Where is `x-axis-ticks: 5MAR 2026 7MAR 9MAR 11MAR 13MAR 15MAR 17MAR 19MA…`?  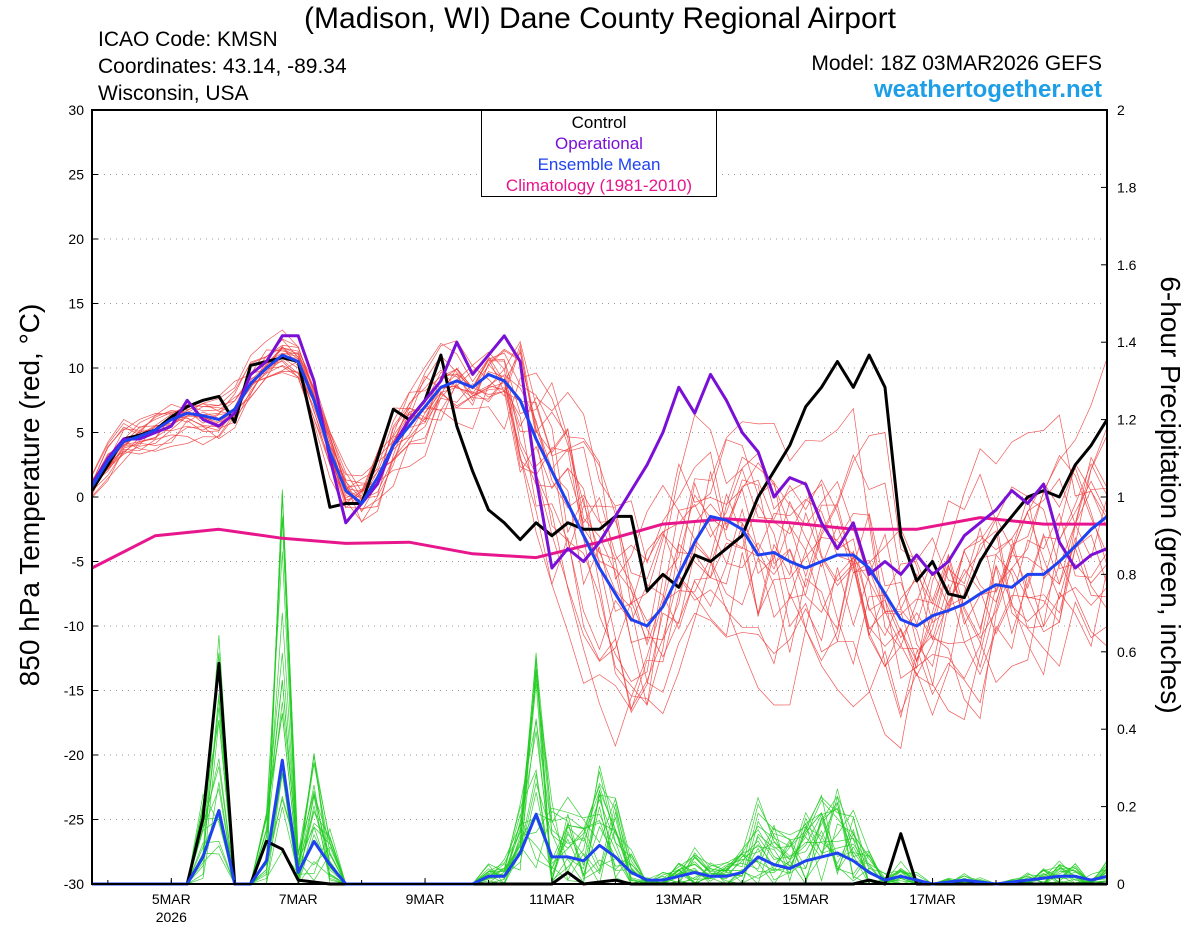 x-axis-ticks: 5MAR 2026 7MAR 9MAR 11MAR 13MAR 15MAR 17MAR 19MA… is located at coordinates (595, 901).